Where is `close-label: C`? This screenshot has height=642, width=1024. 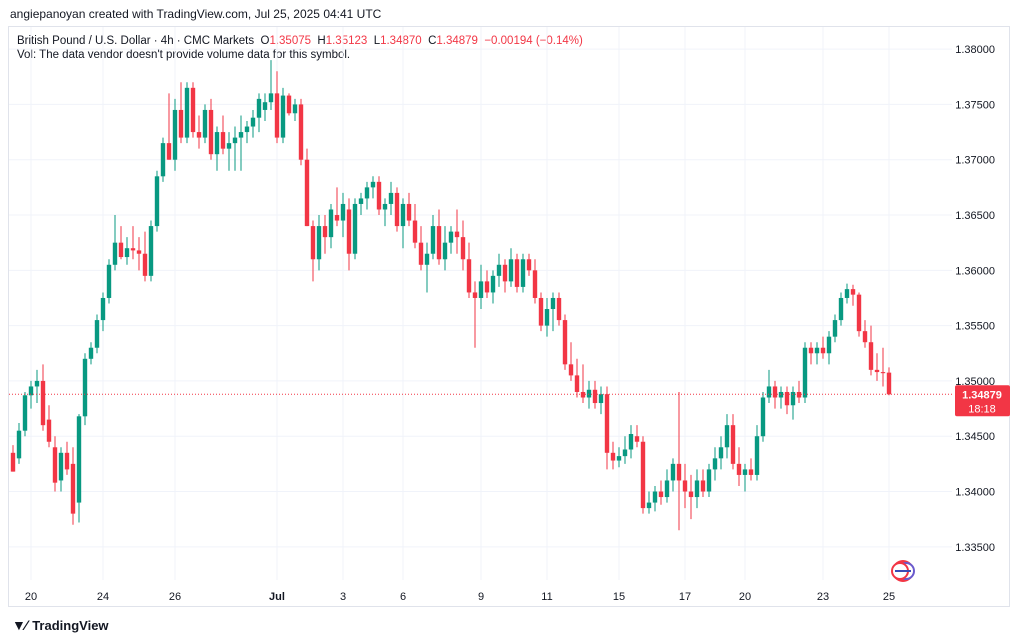 close-label: C is located at coordinates (432, 41).